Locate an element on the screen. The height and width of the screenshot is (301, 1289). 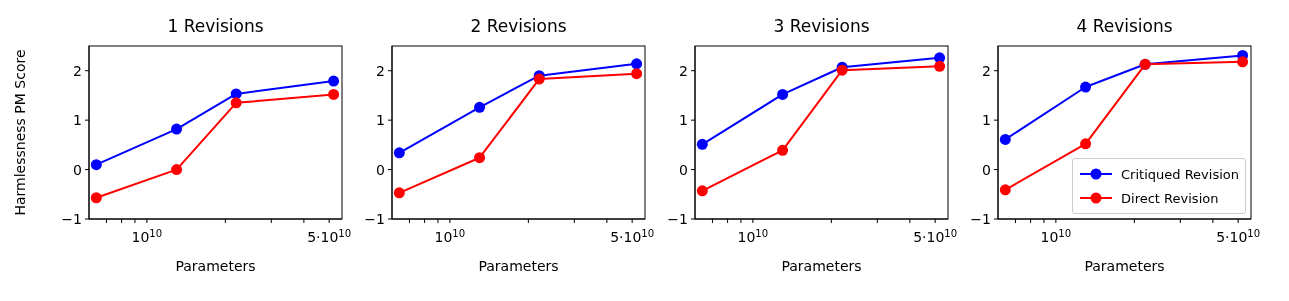
y-axis-title: Harmlessness PM Score is located at coordinates (20, 132).